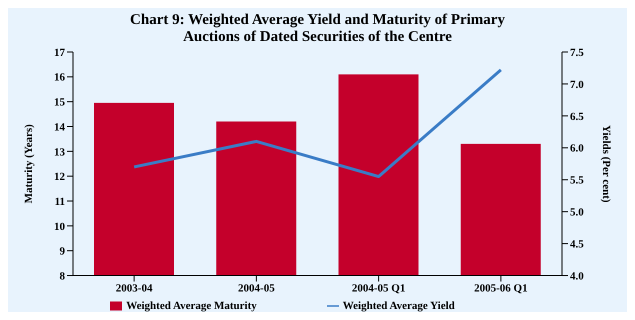 This screenshot has width=635, height=320. What do you see at coordinates (398, 306) in the screenshot?
I see `legend-label: Weighted Average Yield` at bounding box center [398, 306].